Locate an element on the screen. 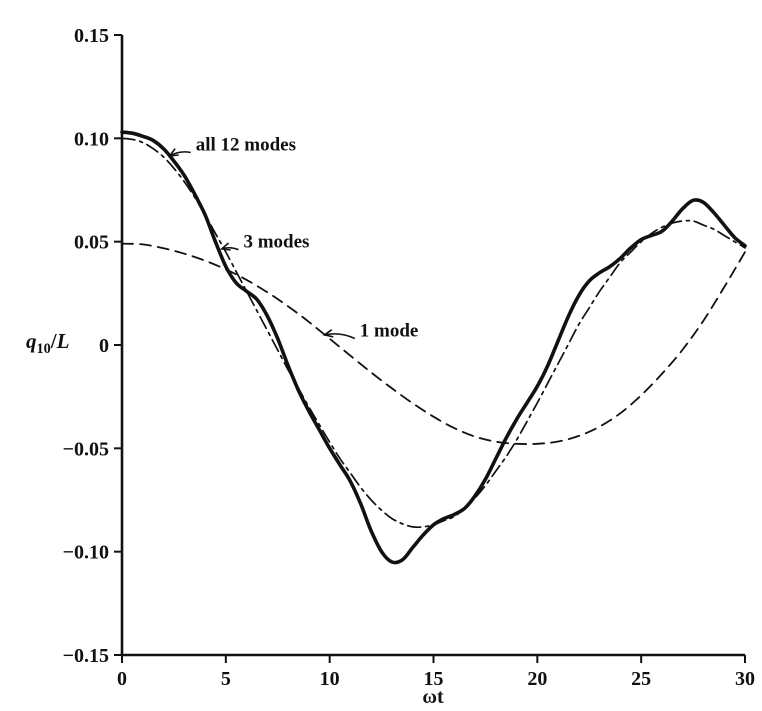 The width and height of the screenshot is (762, 711). y-axis-label-denominator: L is located at coordinates (63, 341).